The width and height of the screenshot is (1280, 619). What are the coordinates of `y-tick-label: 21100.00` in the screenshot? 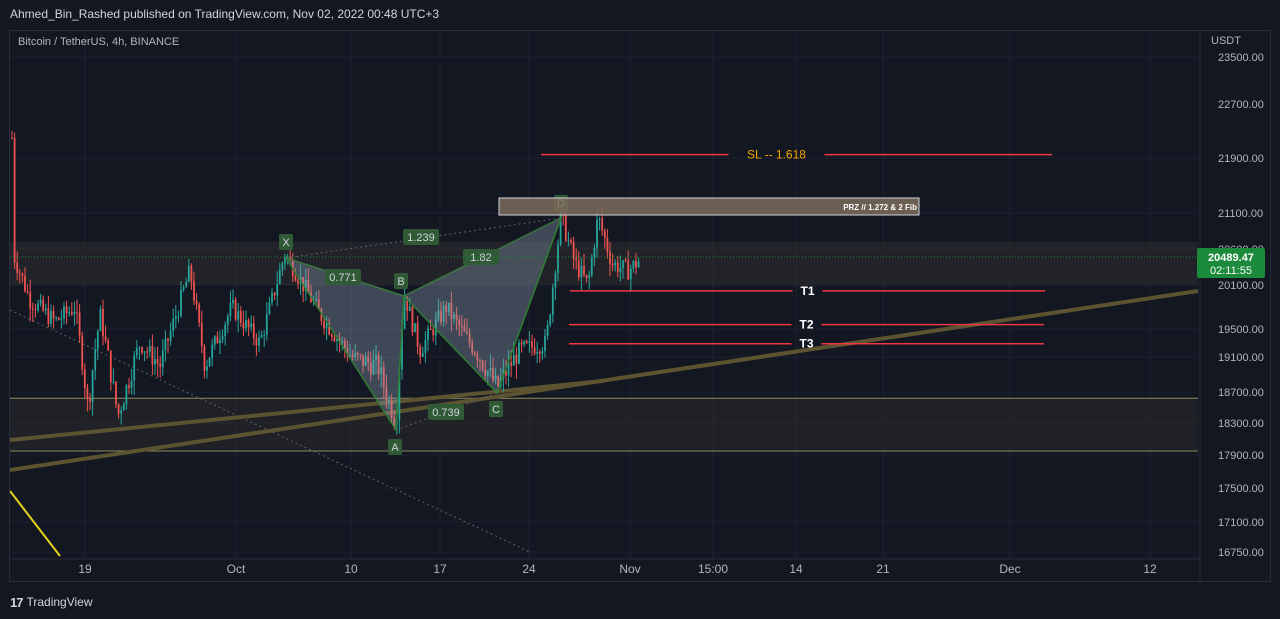 It's located at (1240, 214).